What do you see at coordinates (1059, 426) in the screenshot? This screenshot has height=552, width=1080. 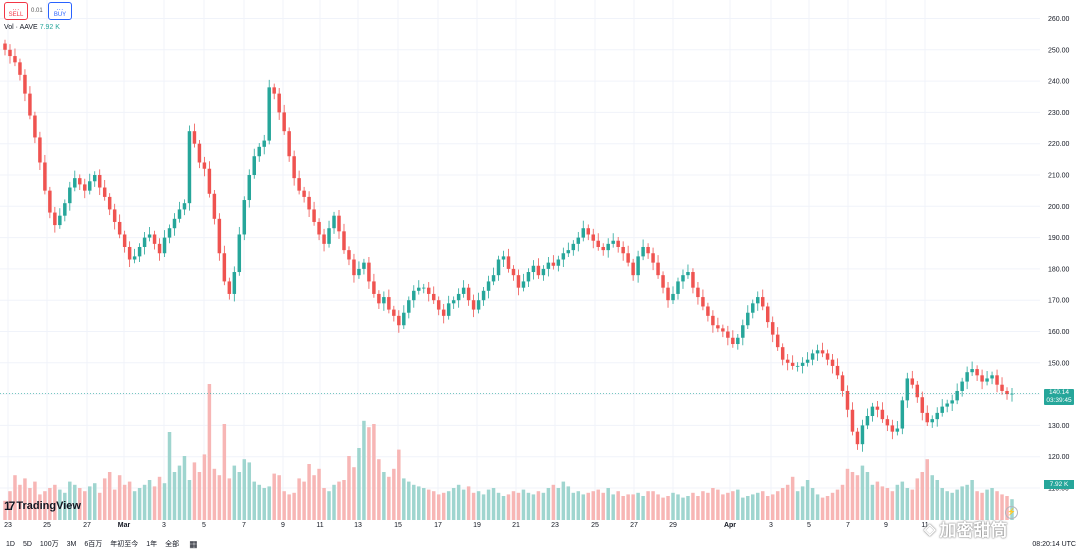 I see `price-tick-label: 130.00` at bounding box center [1059, 426].